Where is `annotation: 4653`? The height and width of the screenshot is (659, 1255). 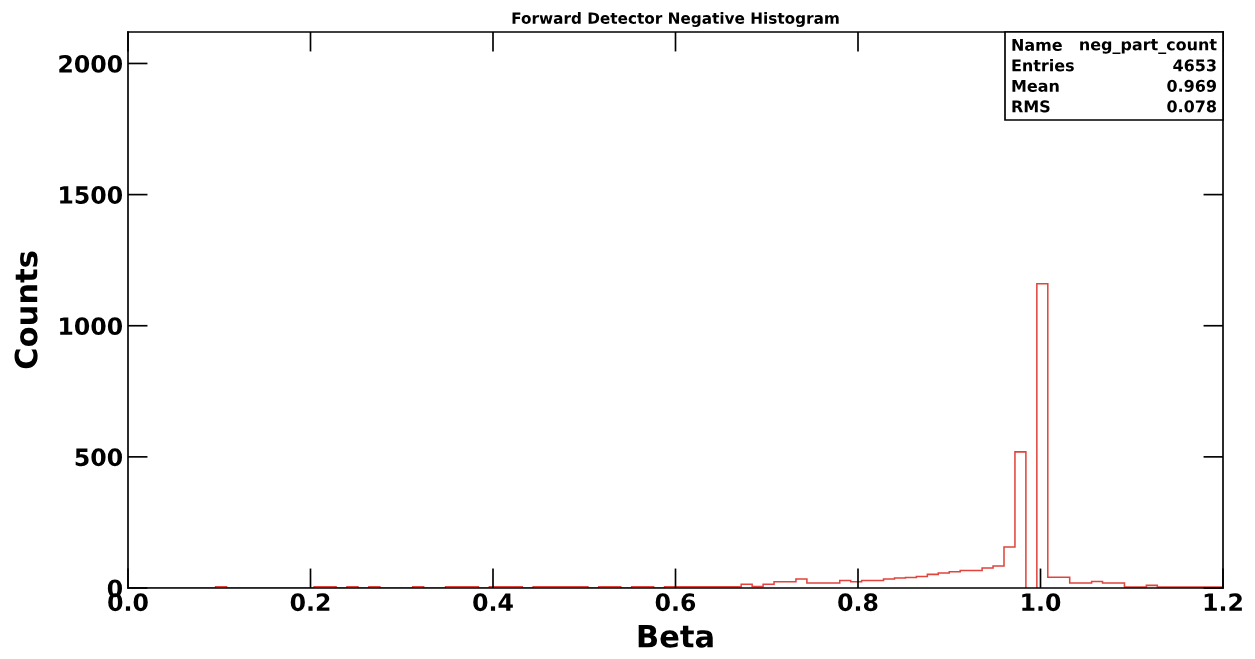
annotation: 4653 is located at coordinates (1194, 65).